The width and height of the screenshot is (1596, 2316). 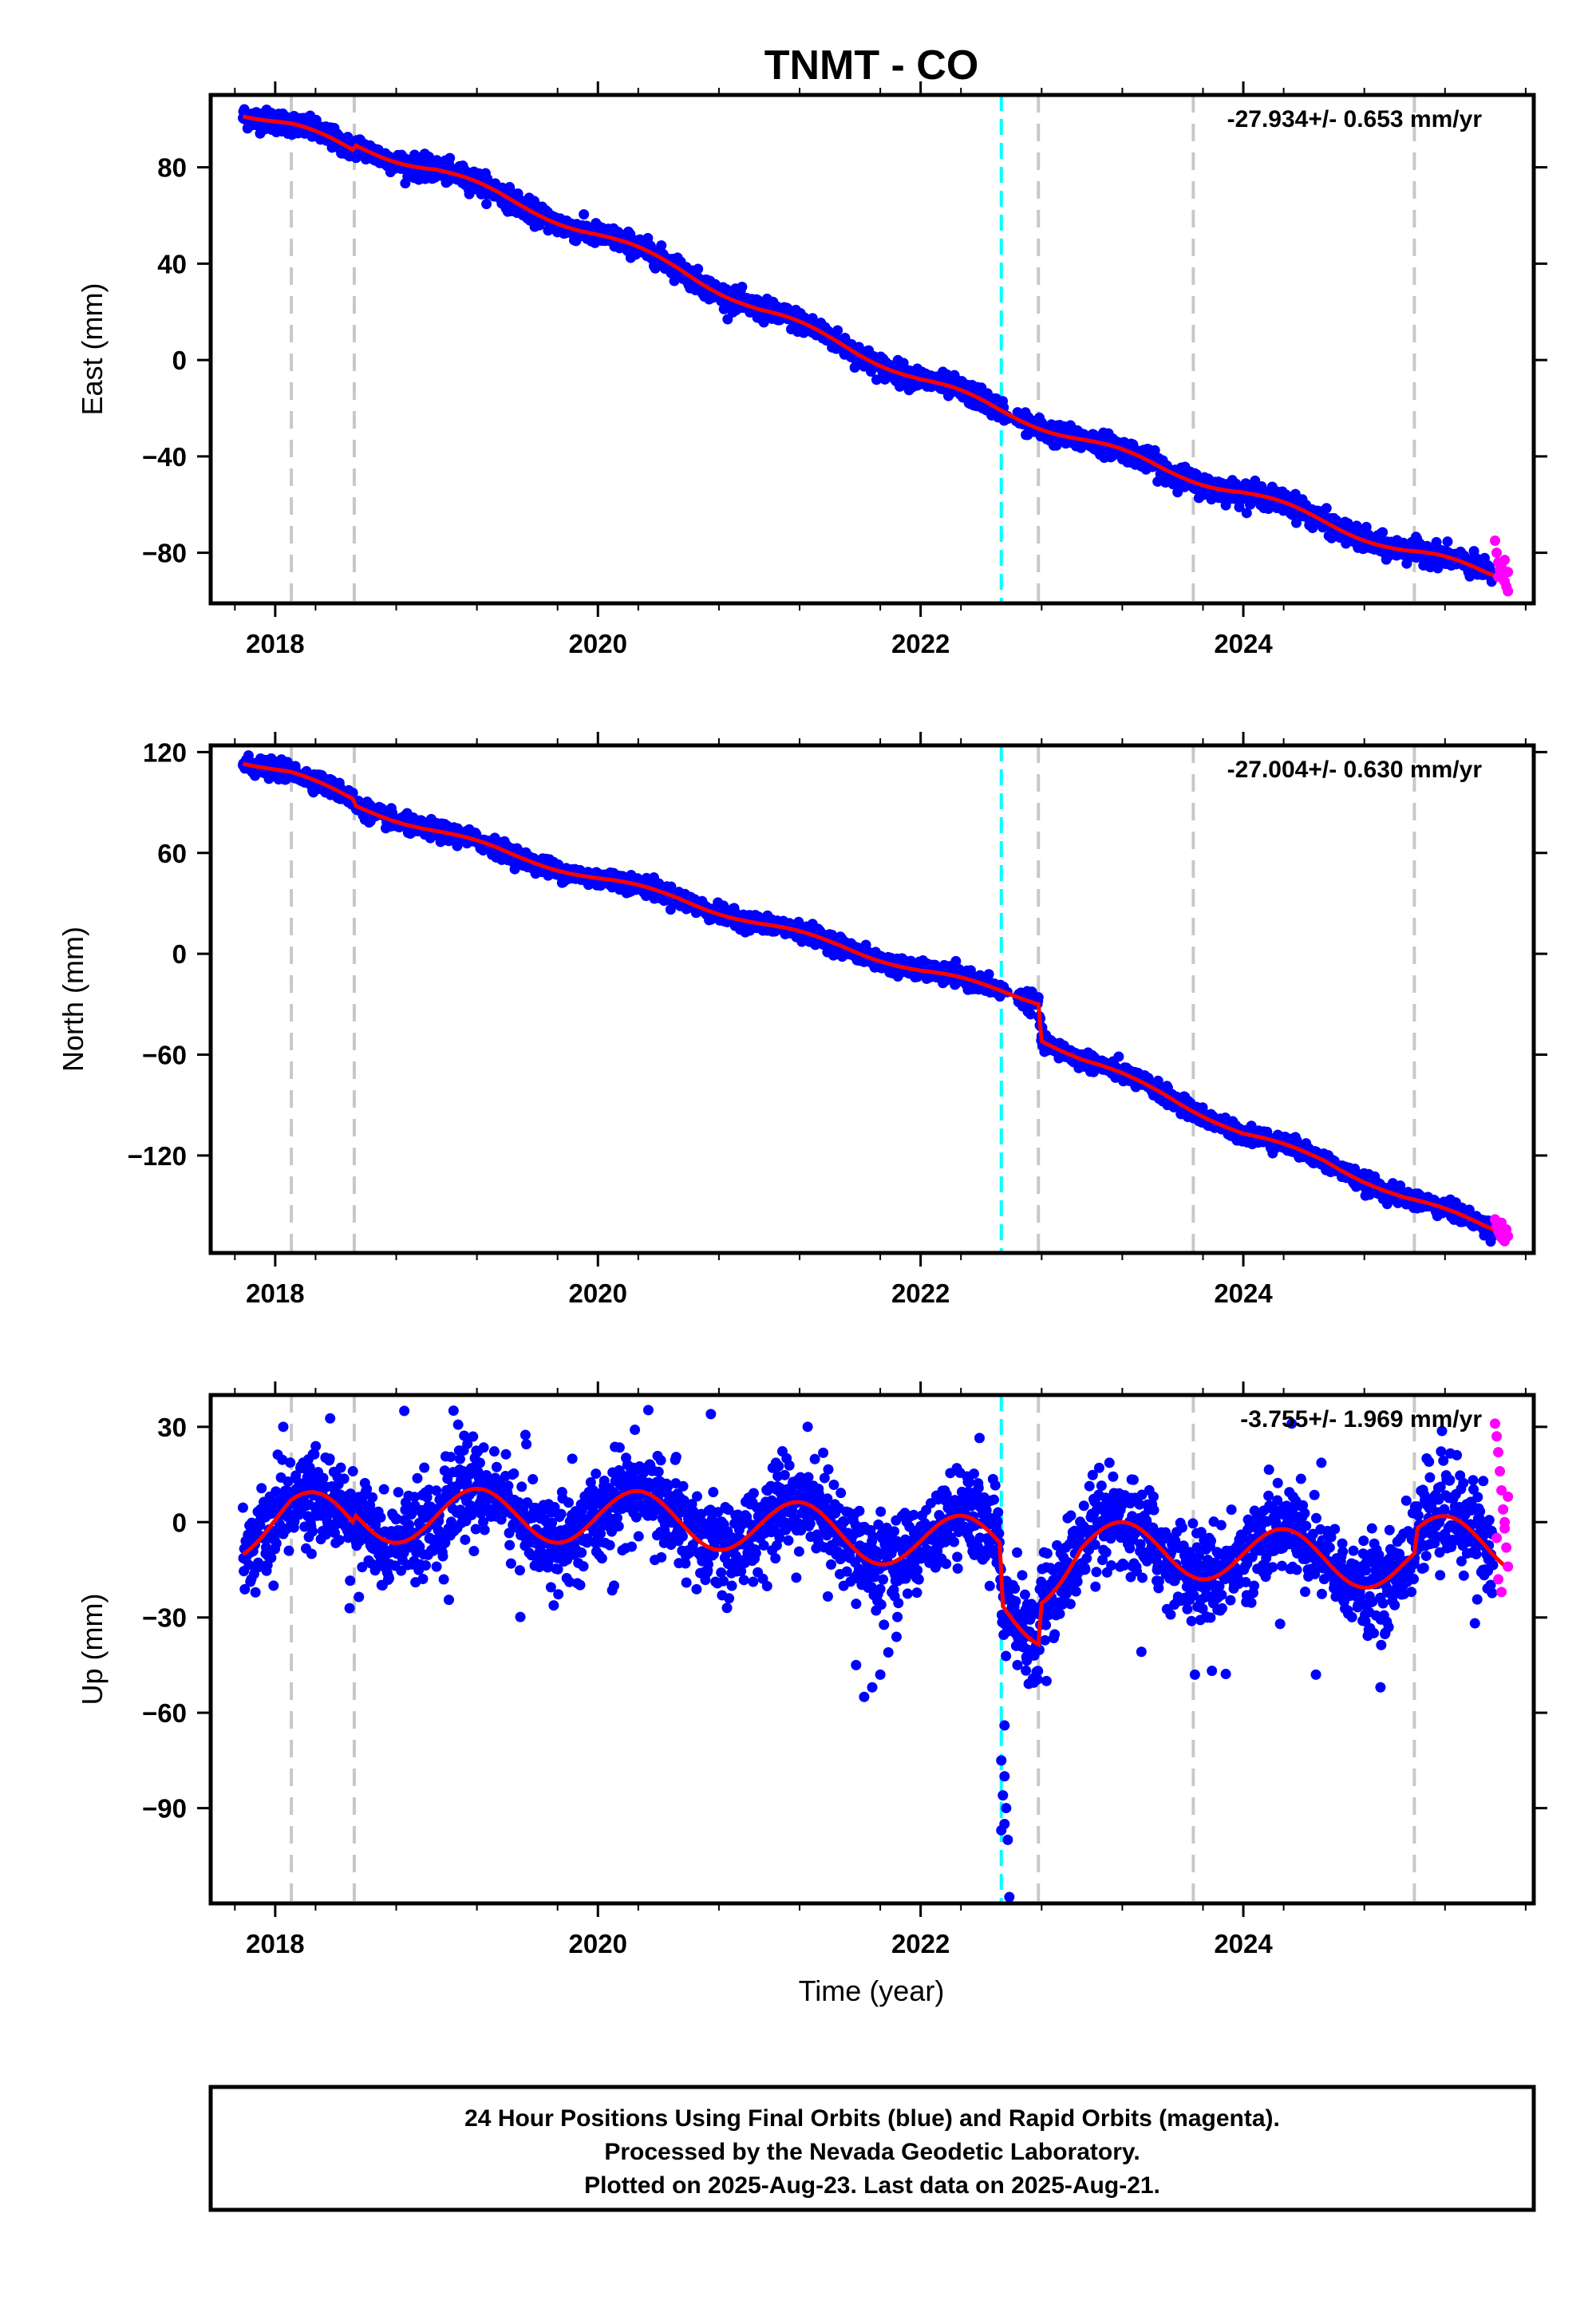 What do you see at coordinates (1243, 643) in the screenshot?
I see `east-x-tick-label: 2024` at bounding box center [1243, 643].